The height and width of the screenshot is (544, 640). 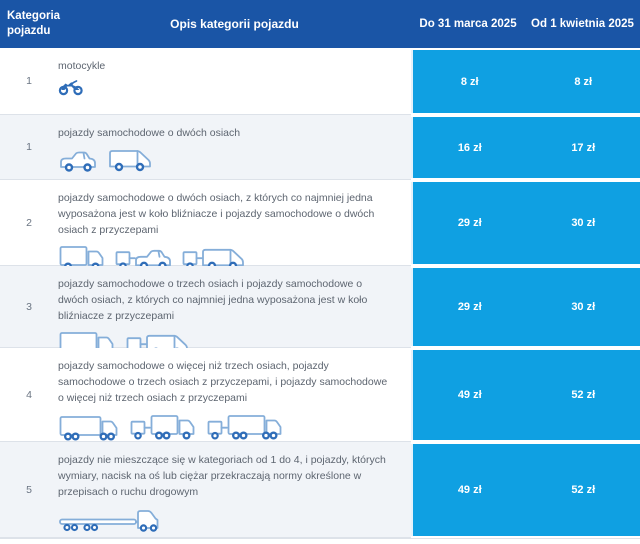 I want to click on column-header-category: Kategoria pojazdu, so click(x=34, y=23).